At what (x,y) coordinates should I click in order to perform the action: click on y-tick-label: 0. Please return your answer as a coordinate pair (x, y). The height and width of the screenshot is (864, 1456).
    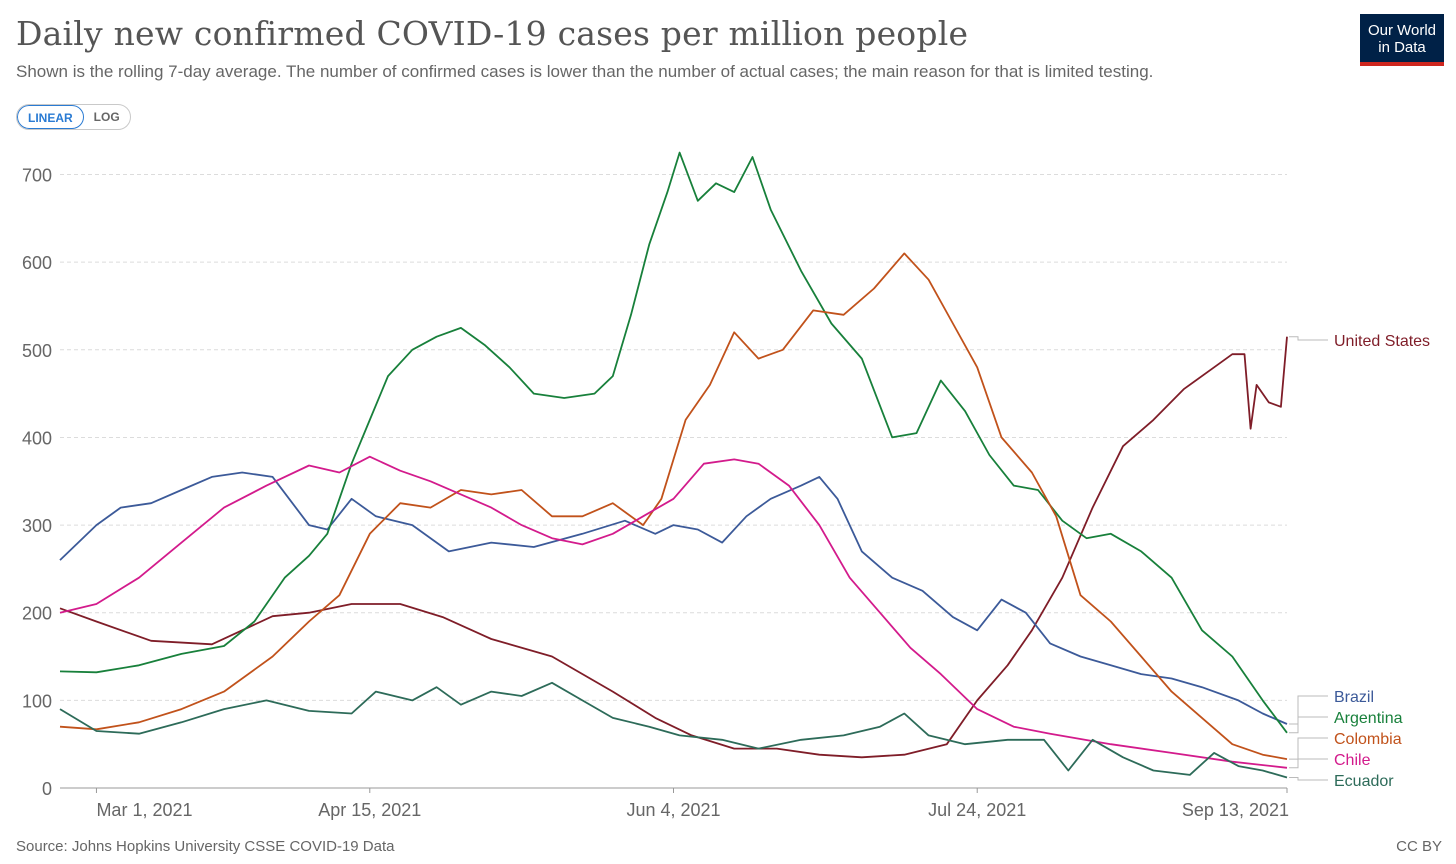
    Looking at the image, I should click on (47, 789).